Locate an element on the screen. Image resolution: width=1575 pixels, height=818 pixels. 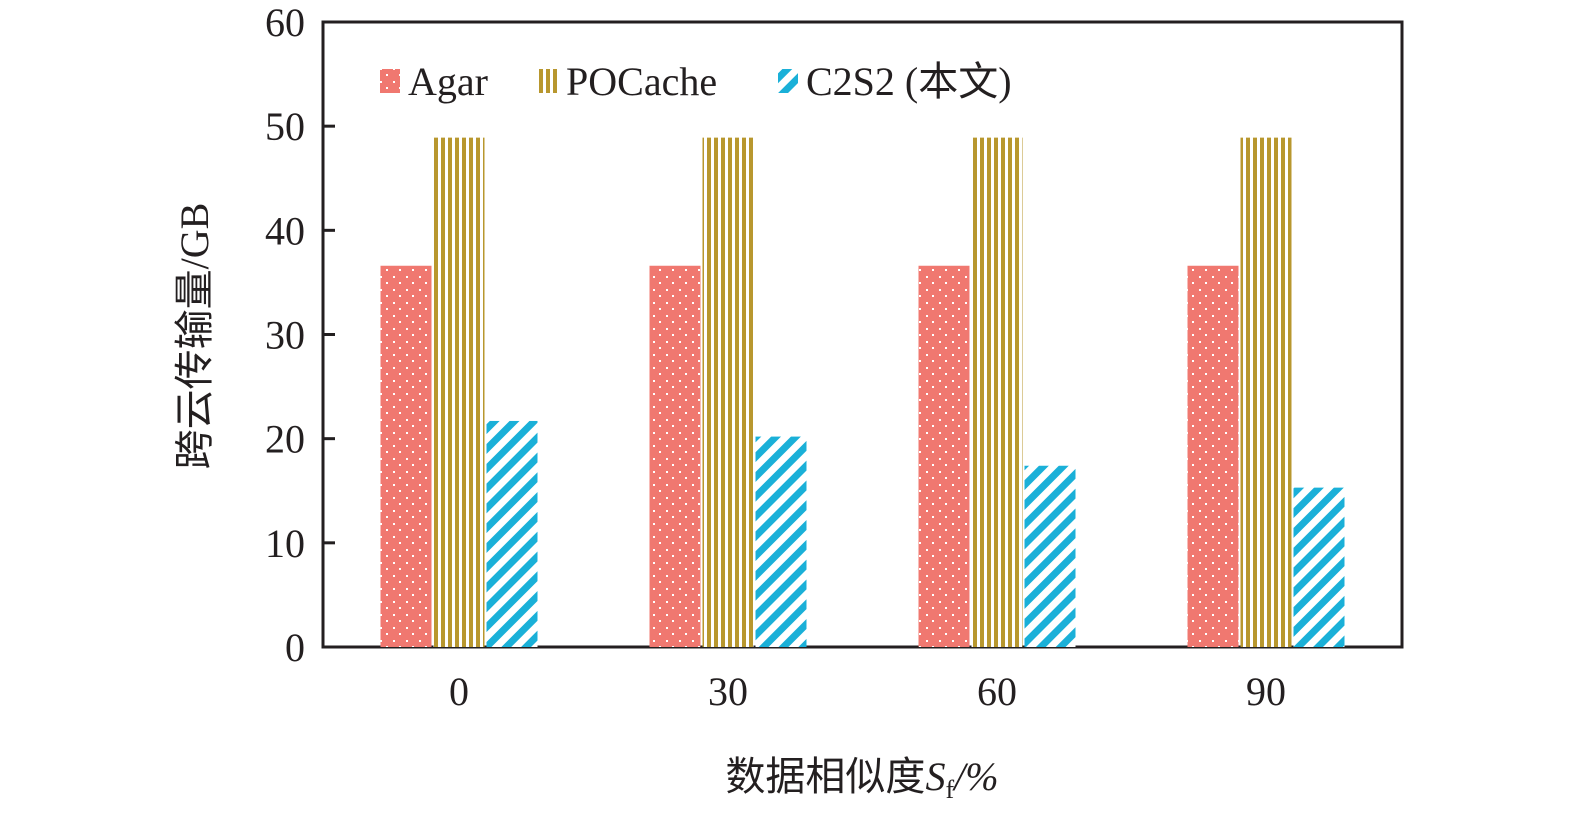
legend-label: Agar is located at coordinates (448, 81).